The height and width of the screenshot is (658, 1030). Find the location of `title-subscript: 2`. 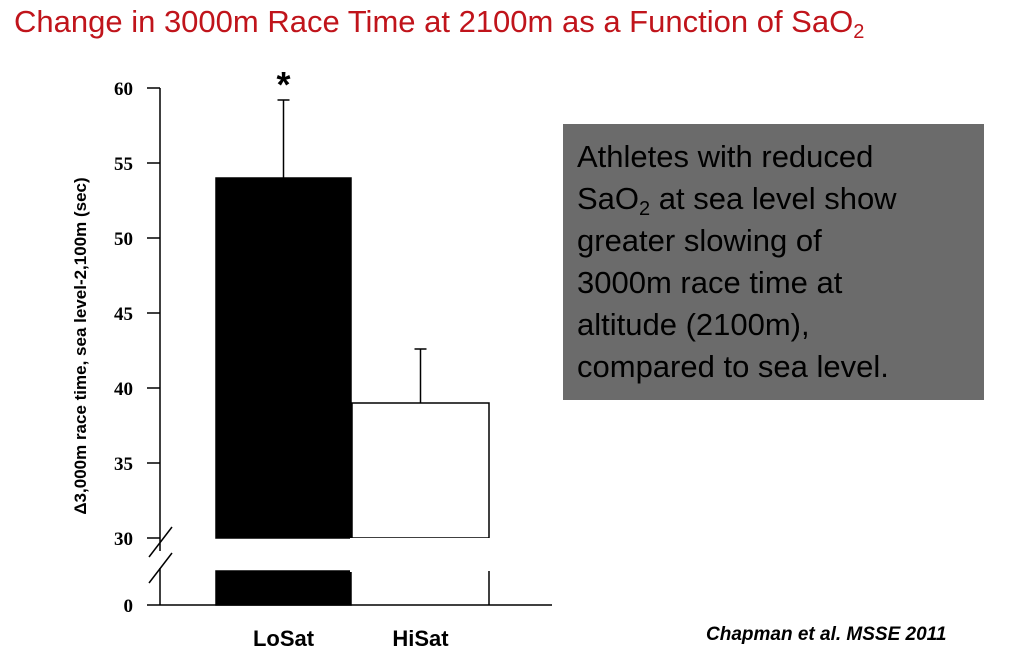

title-subscript: 2 is located at coordinates (859, 32).